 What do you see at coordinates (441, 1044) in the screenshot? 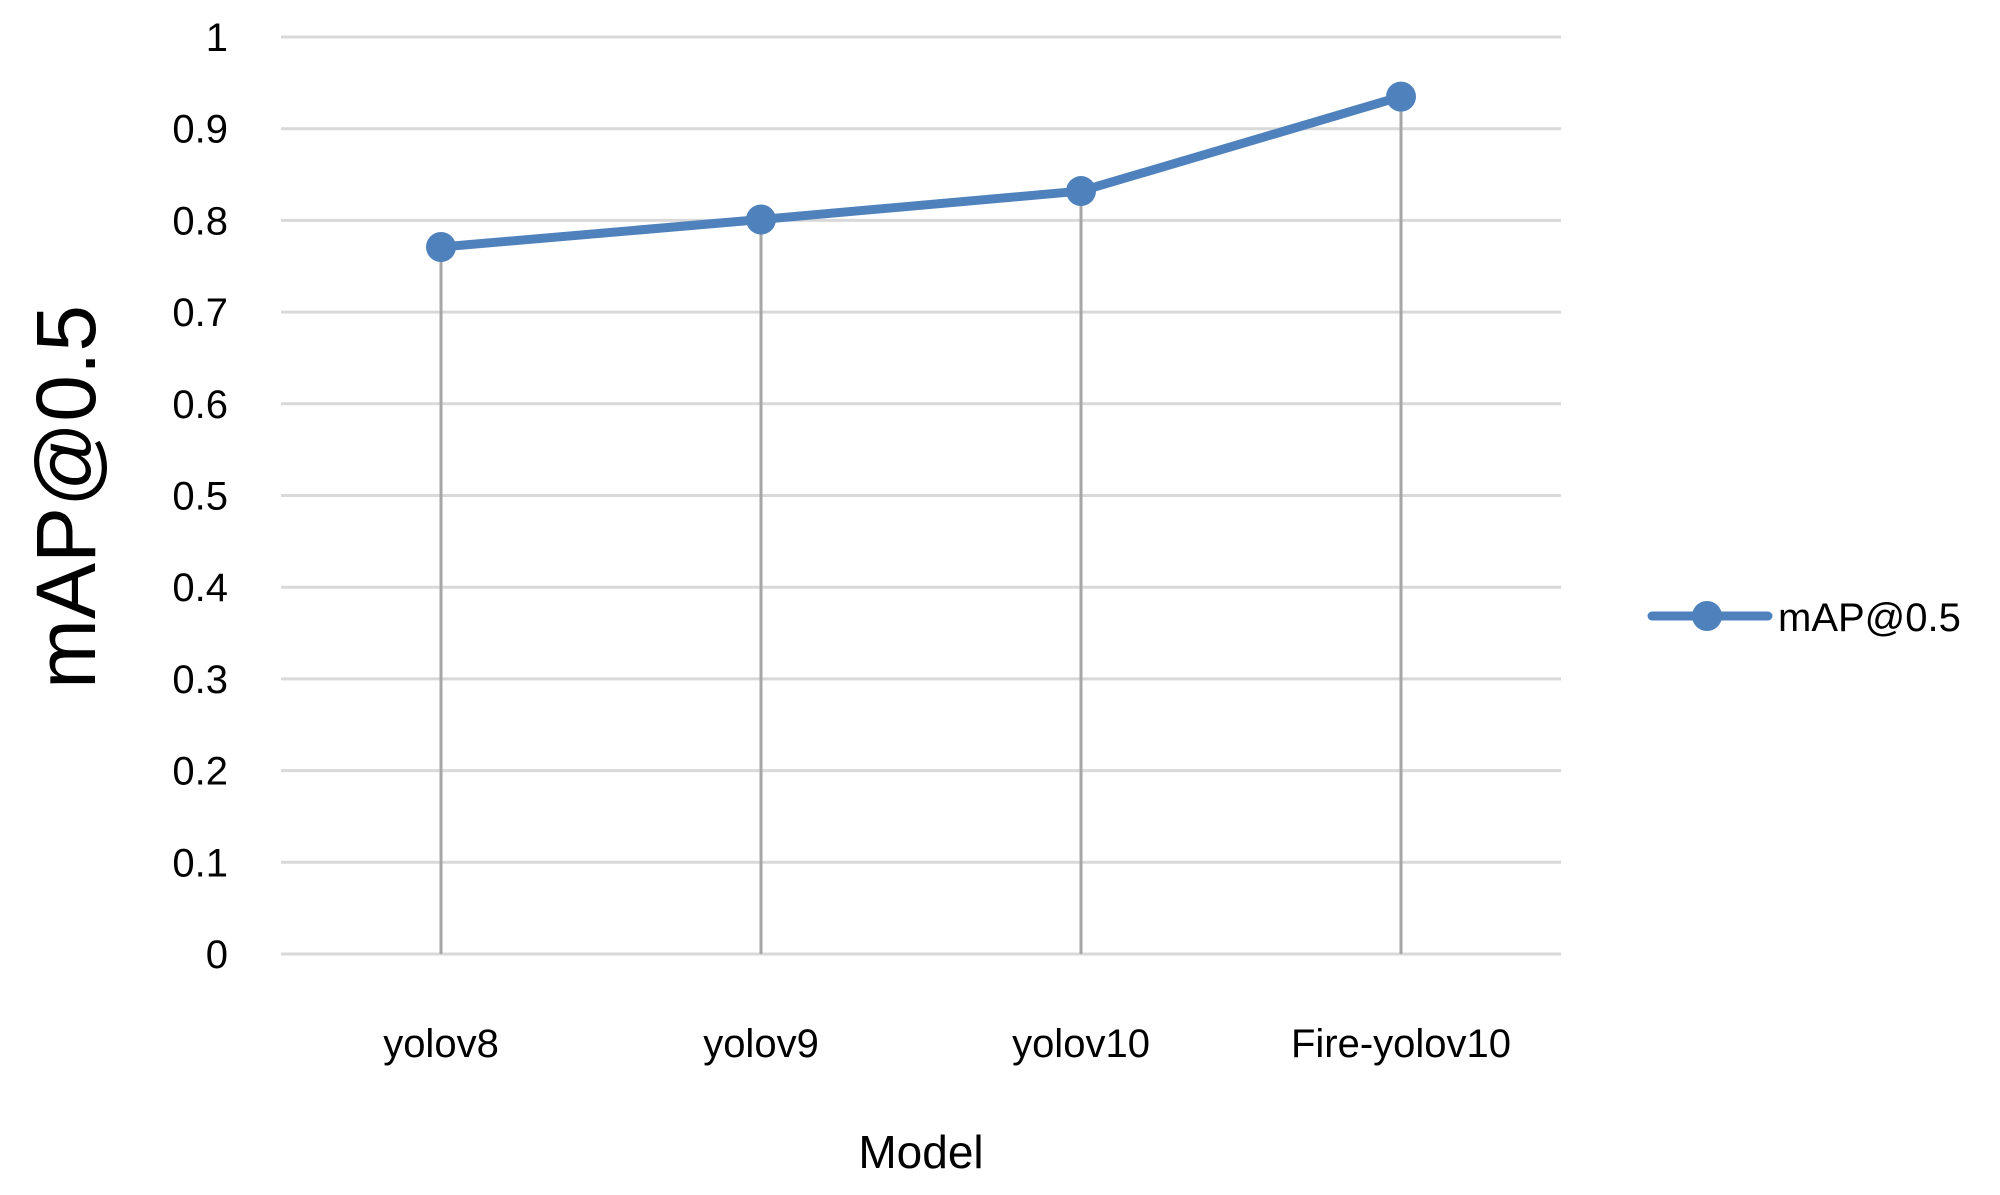
I see `x-tick-label: yolov8` at bounding box center [441, 1044].